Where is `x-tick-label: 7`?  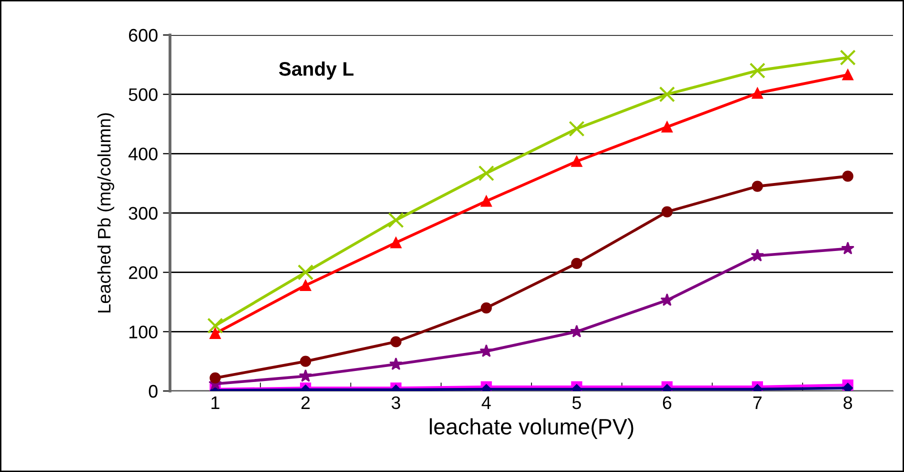 x-tick-label: 7 is located at coordinates (757, 402).